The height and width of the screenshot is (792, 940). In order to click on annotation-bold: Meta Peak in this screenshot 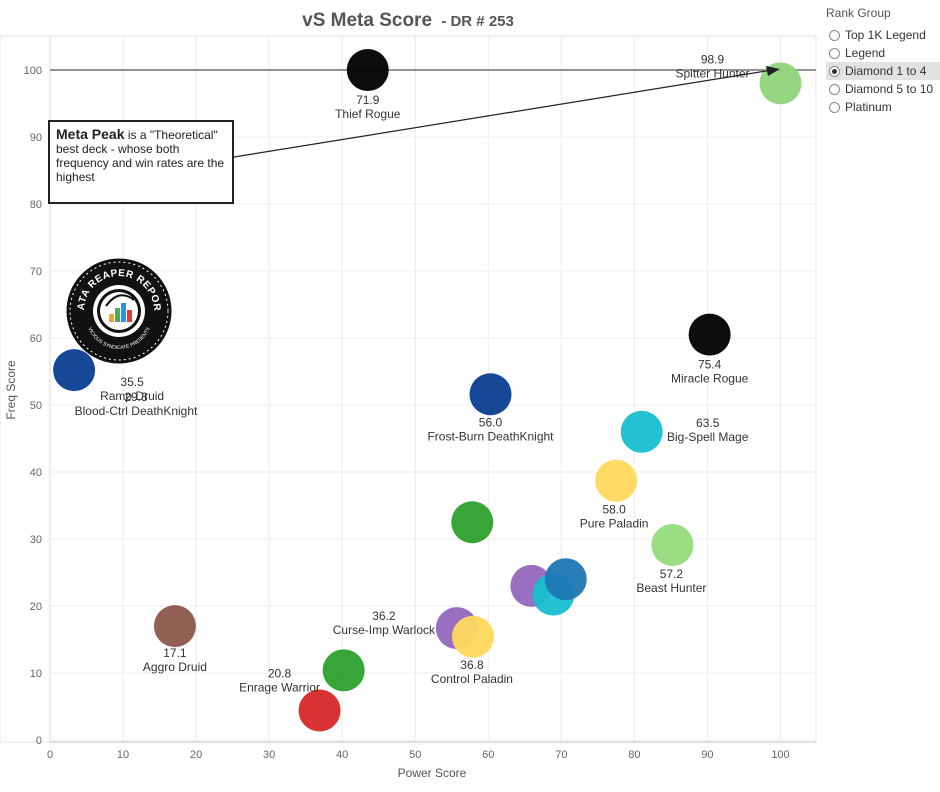, I will do `click(90, 134)`.